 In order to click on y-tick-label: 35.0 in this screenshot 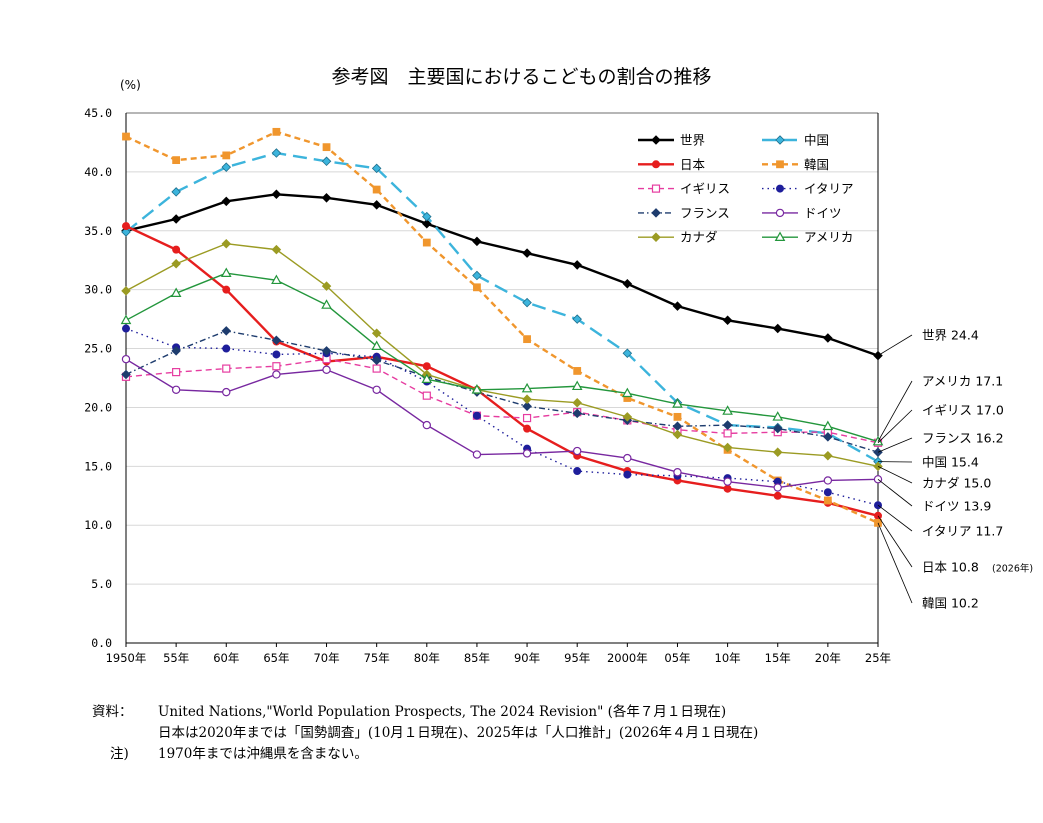, I will do `click(98, 231)`.